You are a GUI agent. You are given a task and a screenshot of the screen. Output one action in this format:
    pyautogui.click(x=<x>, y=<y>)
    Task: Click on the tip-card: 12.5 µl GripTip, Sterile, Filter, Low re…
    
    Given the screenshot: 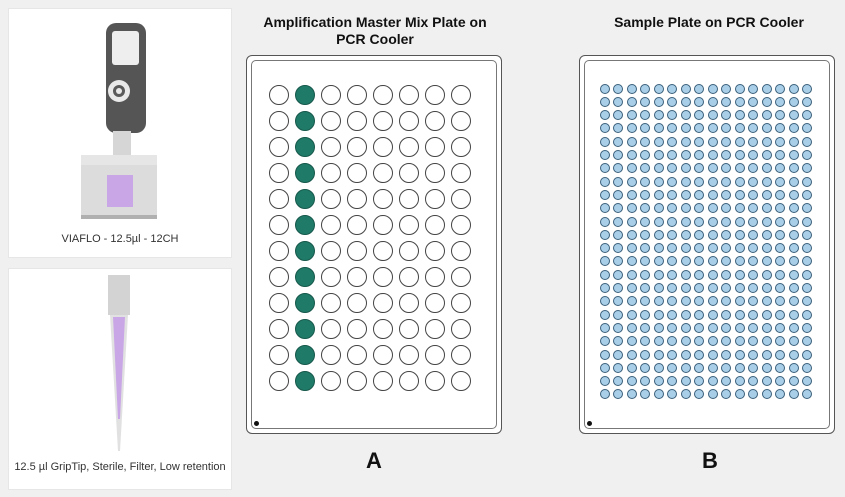 What is the action you would take?
    pyautogui.click(x=120, y=379)
    